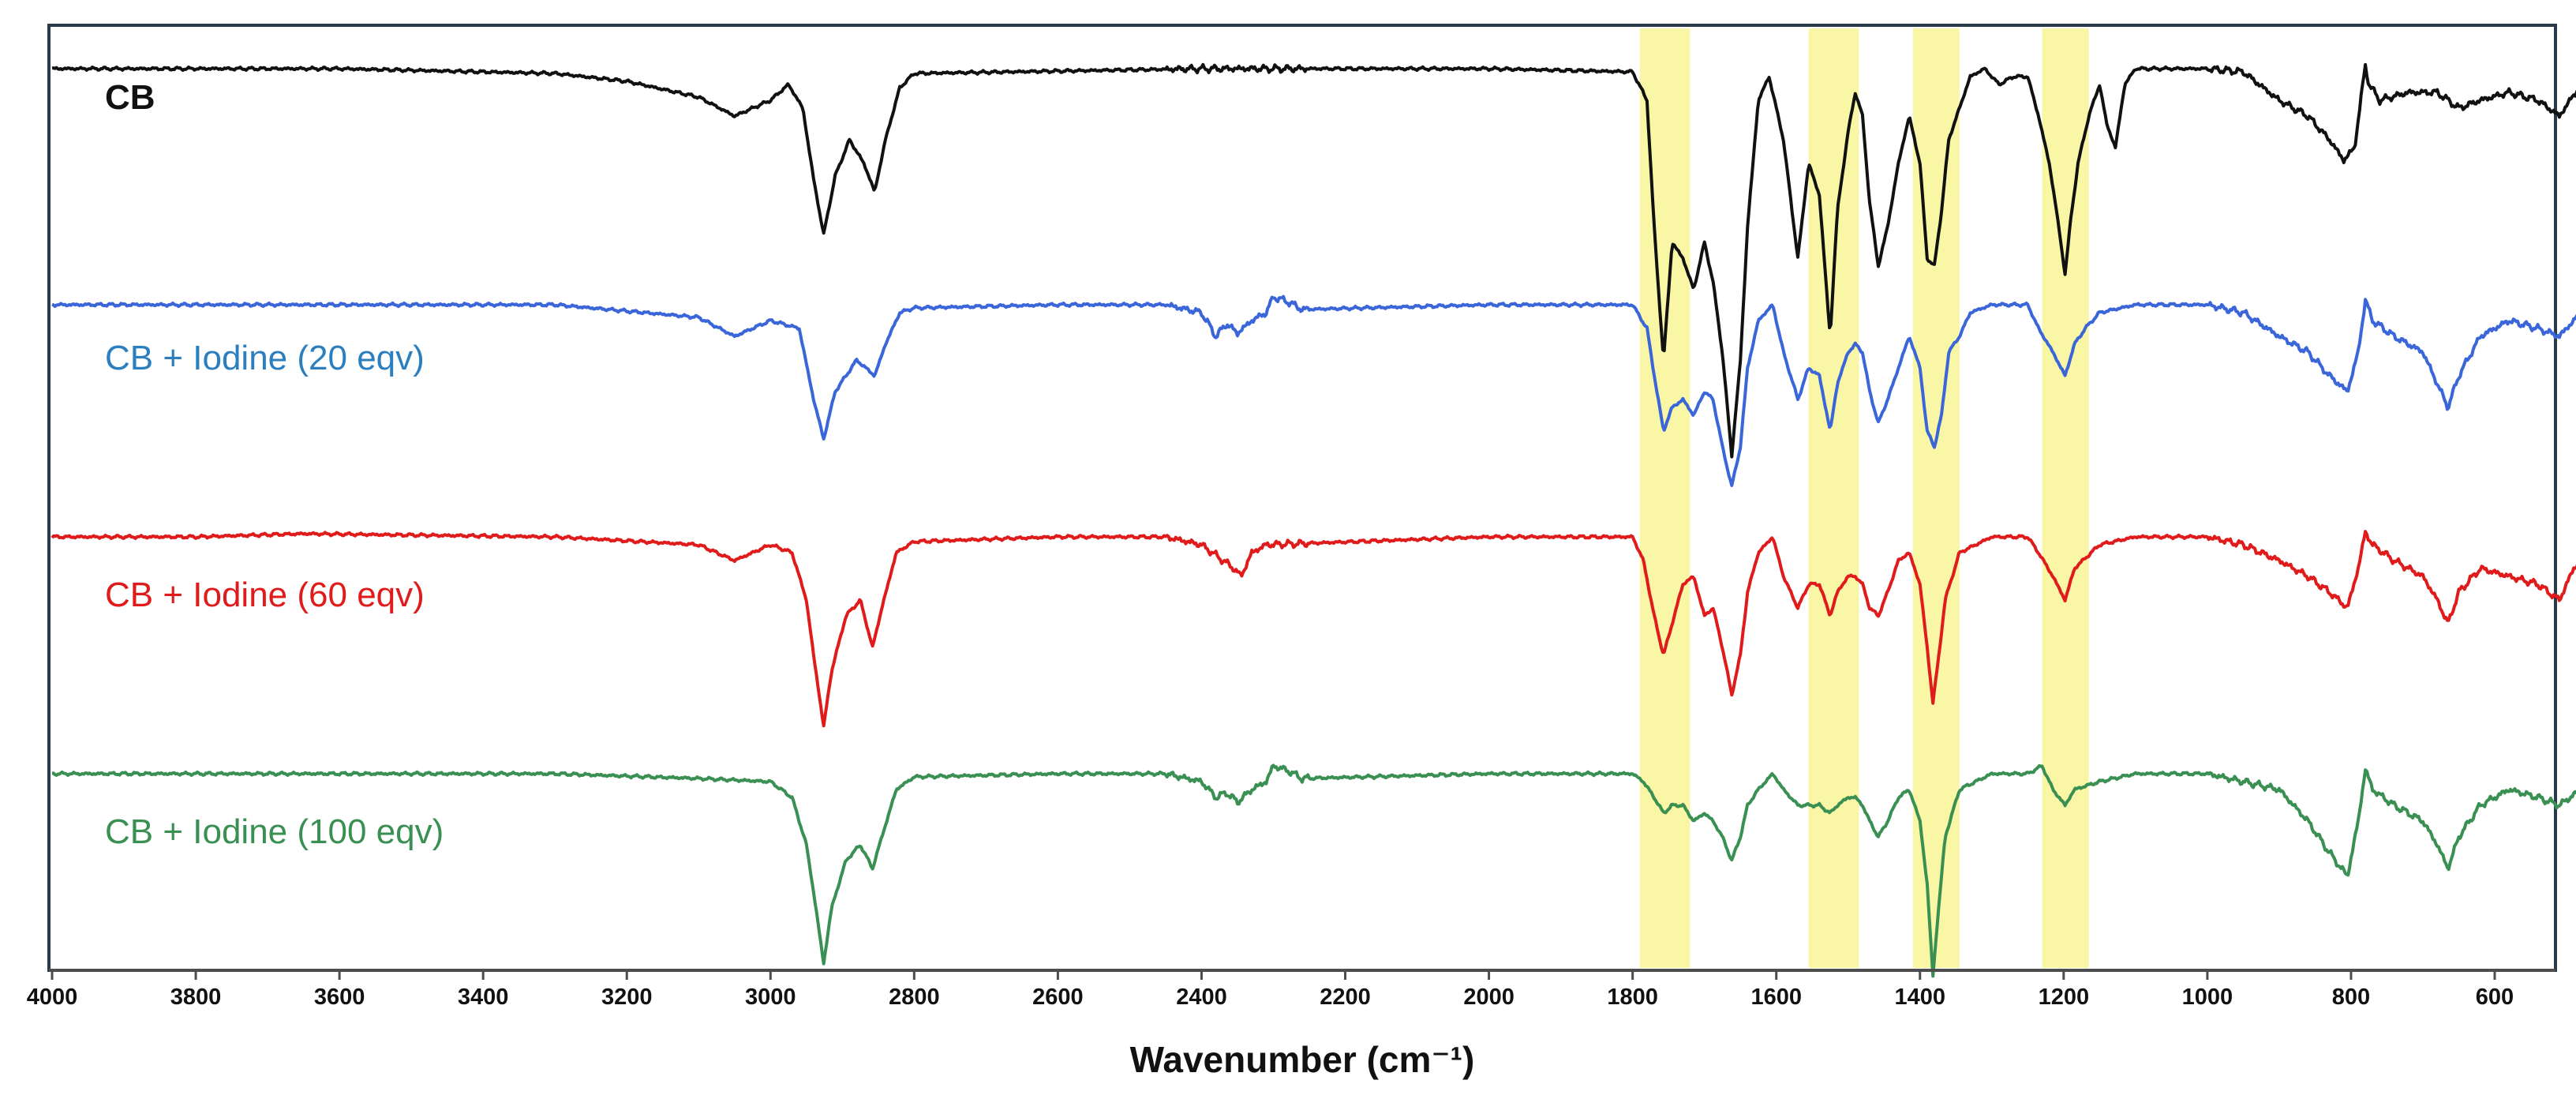 The width and height of the screenshot is (2576, 1099). I want to click on x-tick-label: 2400, so click(1201, 998).